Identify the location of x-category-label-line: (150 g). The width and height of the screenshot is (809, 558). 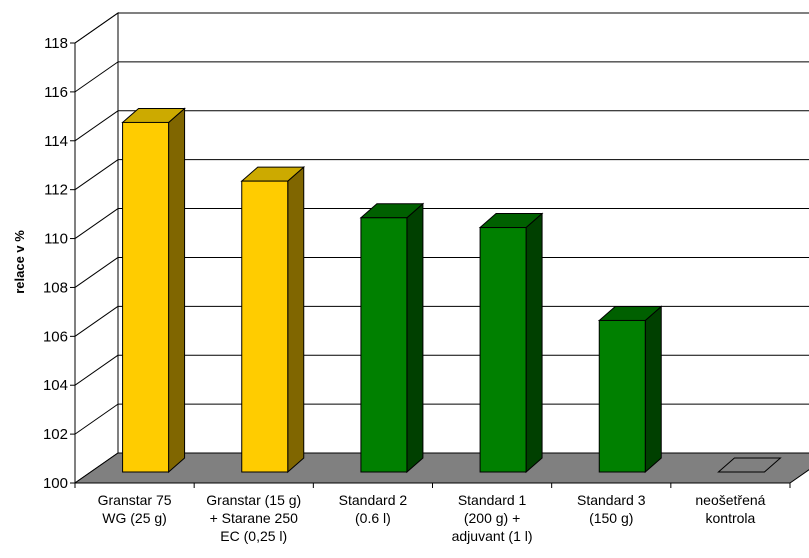
(611, 518).